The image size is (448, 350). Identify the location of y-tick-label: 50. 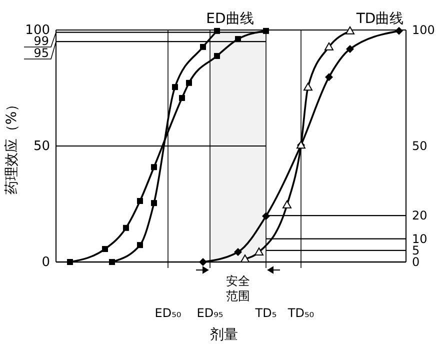
(41, 146).